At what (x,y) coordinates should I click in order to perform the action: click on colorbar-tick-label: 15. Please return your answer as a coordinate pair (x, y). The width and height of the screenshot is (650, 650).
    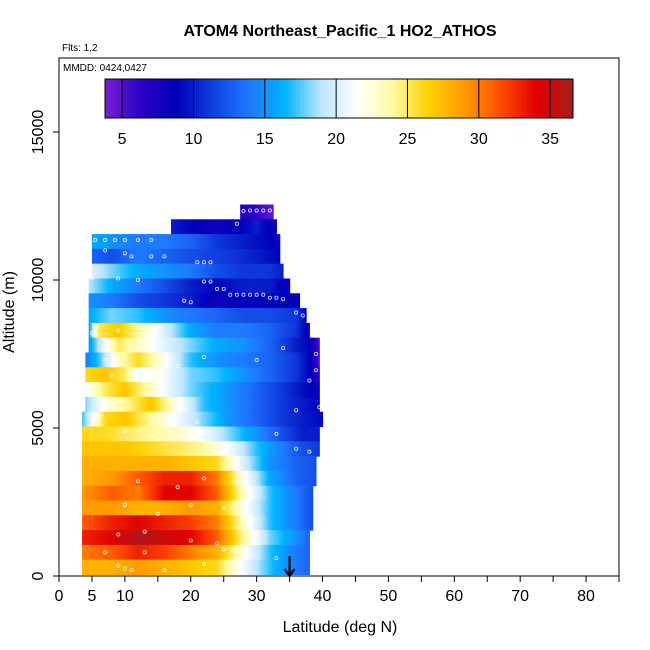
    Looking at the image, I should click on (265, 139).